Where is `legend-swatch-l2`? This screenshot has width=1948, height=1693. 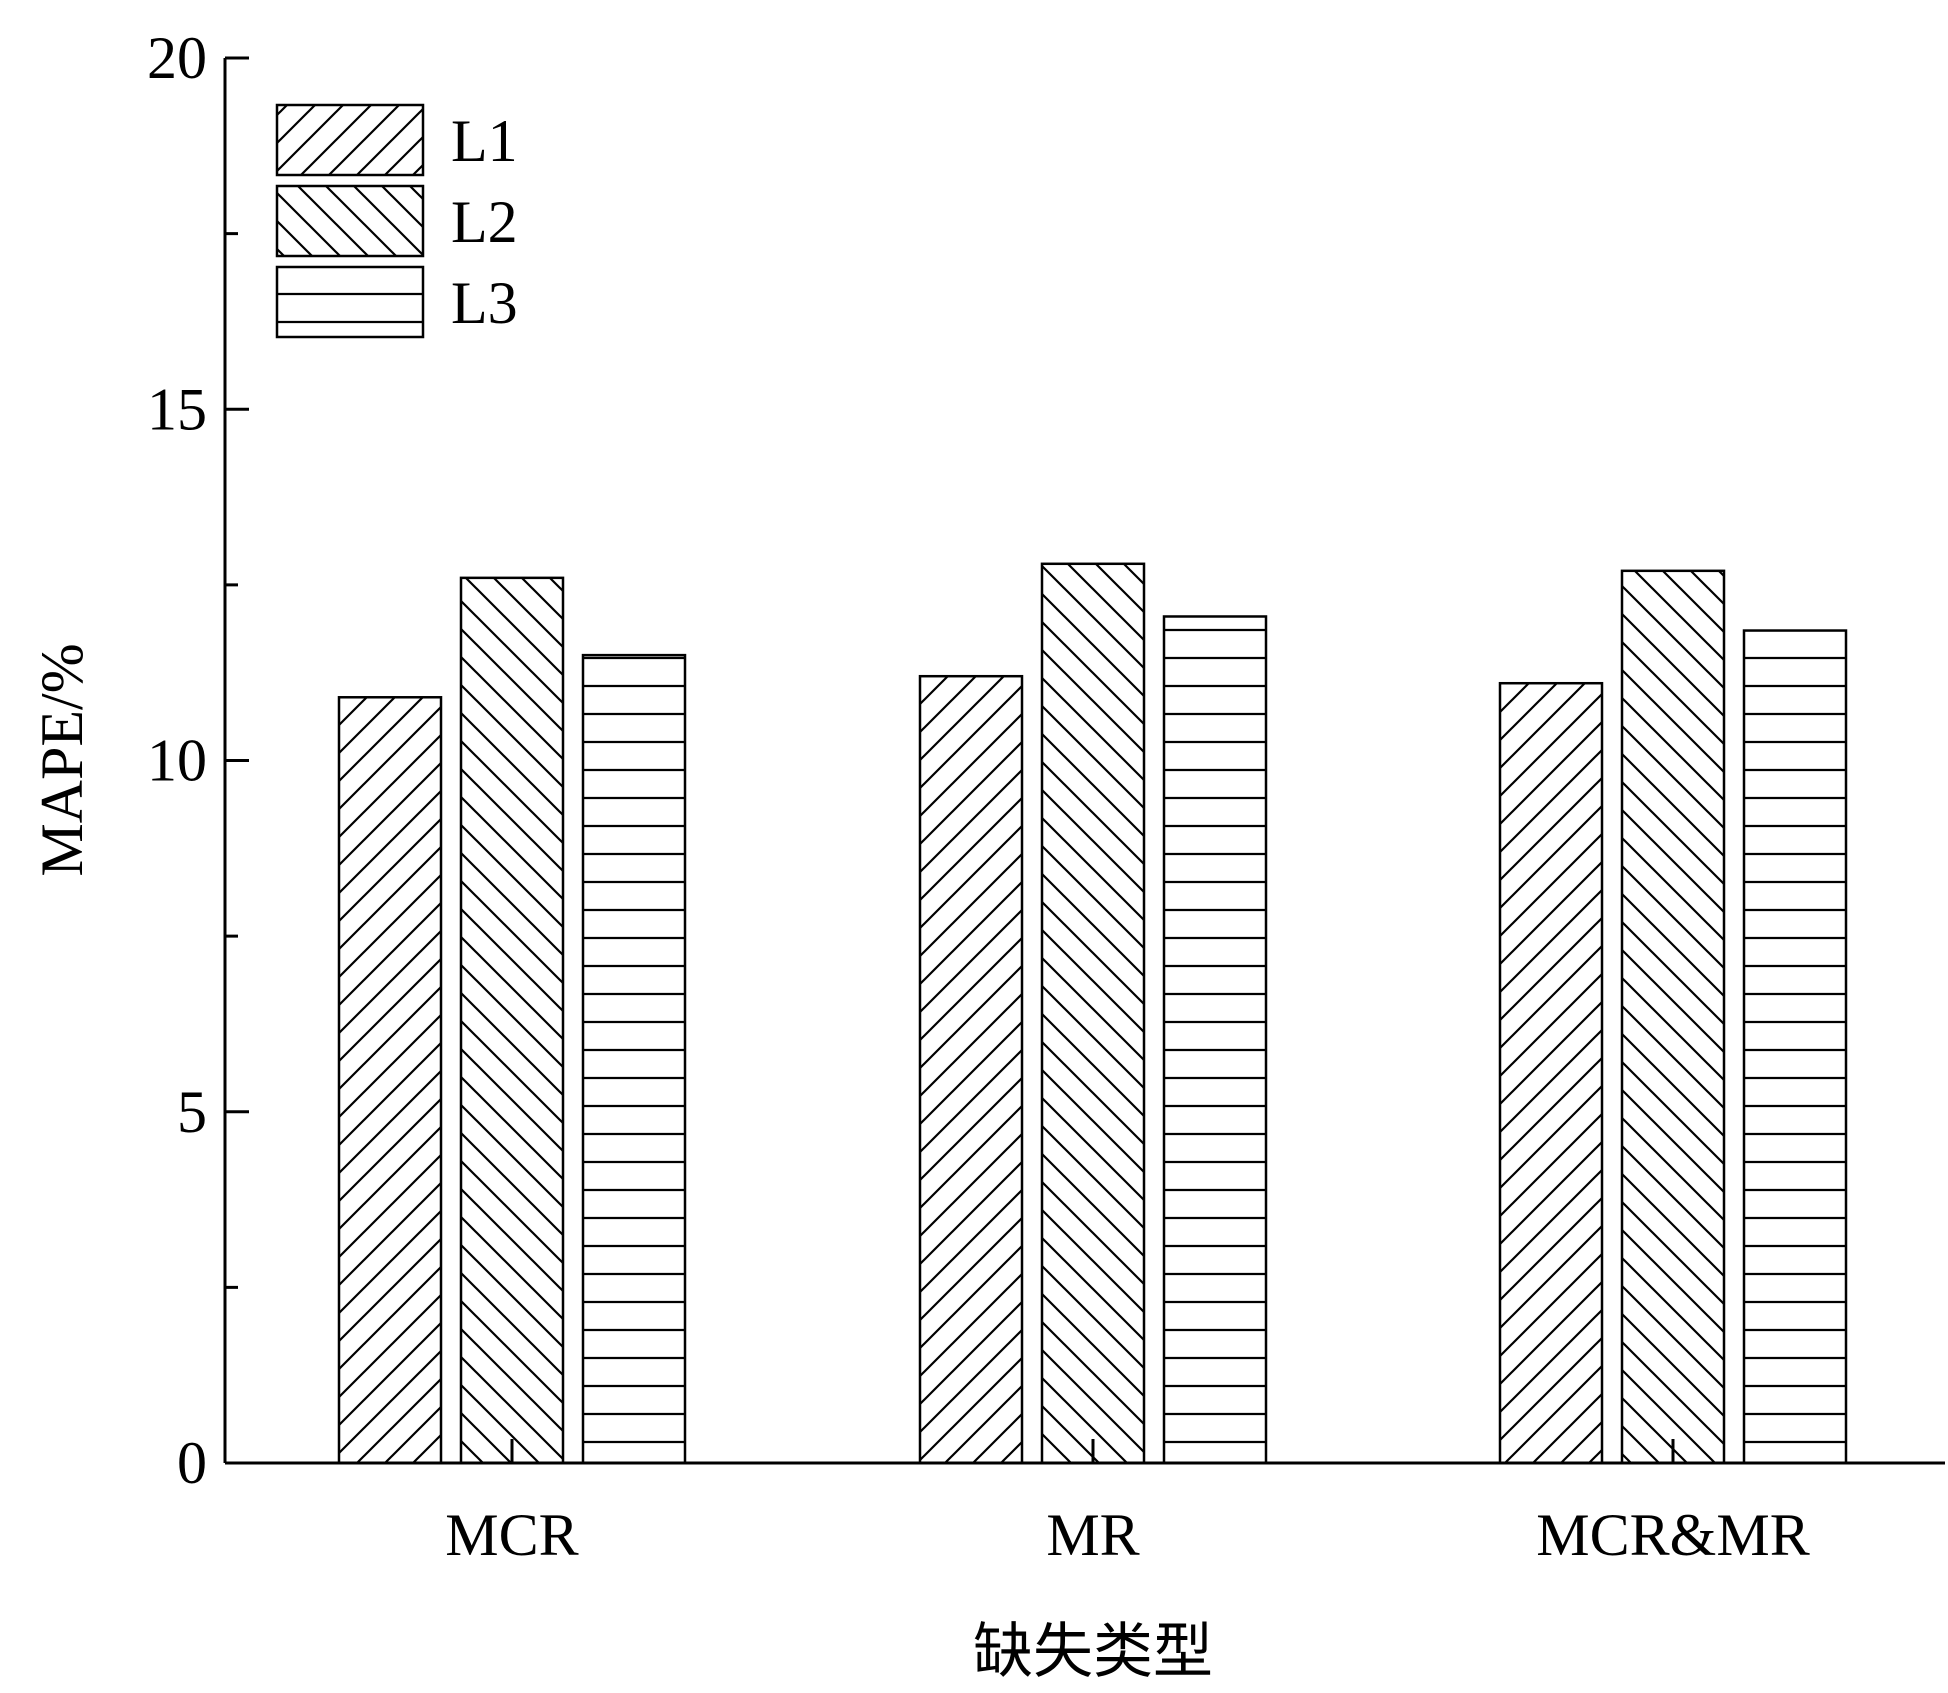 legend-swatch-l2 is located at coordinates (350, 221).